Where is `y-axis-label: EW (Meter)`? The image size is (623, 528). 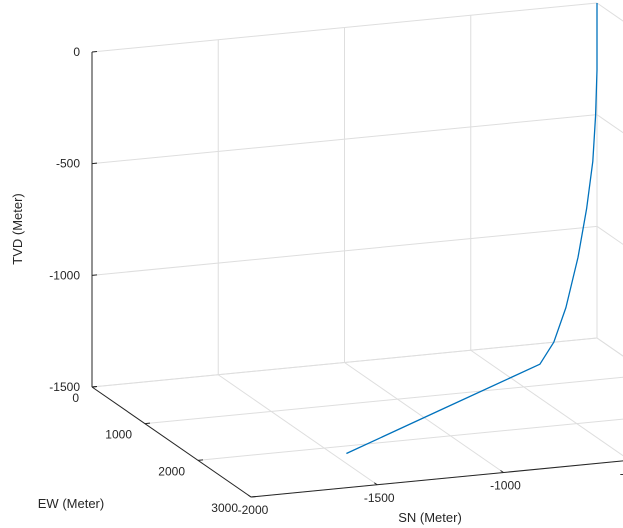
y-axis-label: EW (Meter) is located at coordinates (71, 503).